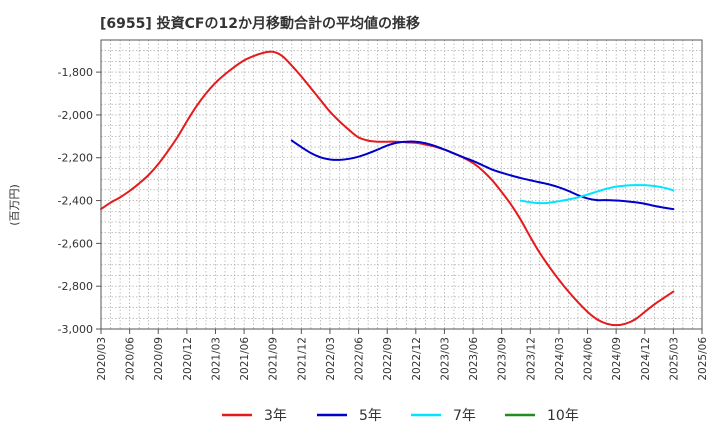  What do you see at coordinates (370, 416) in the screenshot?
I see `legend-label: 5年` at bounding box center [370, 416].